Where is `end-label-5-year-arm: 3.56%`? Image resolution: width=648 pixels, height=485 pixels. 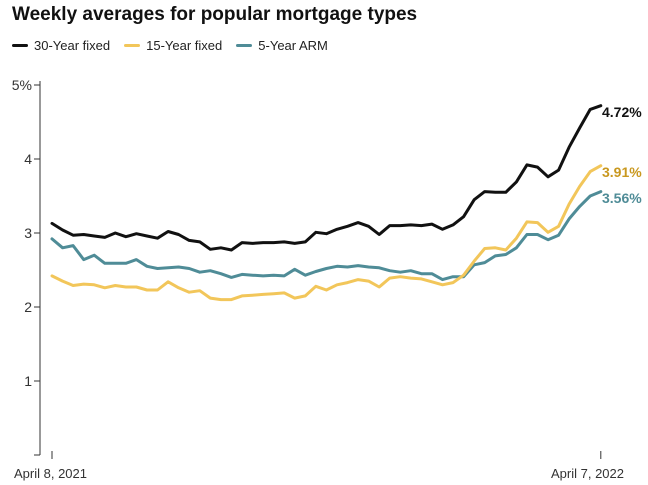 end-label-5-year-arm: 3.56% is located at coordinates (622, 198).